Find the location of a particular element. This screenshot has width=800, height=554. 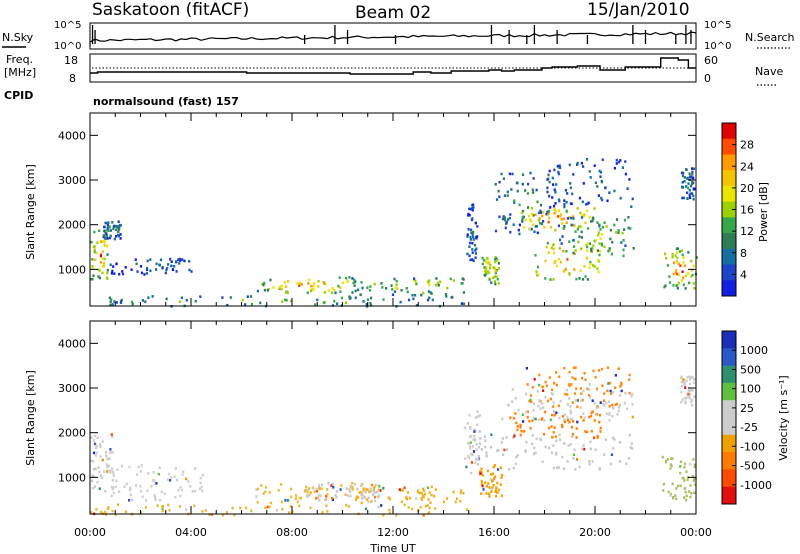

nsearch-tick-low: 10^0 is located at coordinates (717, 46).